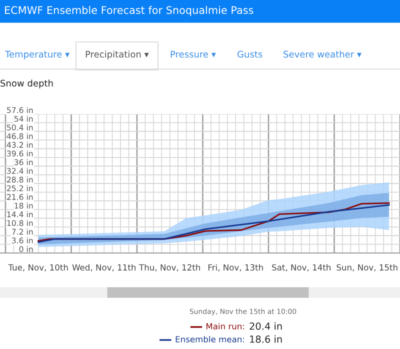  What do you see at coordinates (38, 268) in the screenshot?
I see `x-tick-label: Tue, Nov, 10th` at bounding box center [38, 268].